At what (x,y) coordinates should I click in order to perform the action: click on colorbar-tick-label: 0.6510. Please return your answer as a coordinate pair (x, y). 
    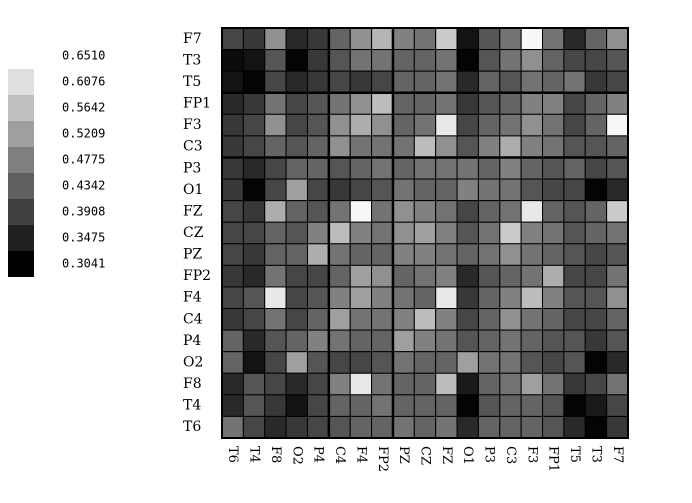
    Looking at the image, I should click on (83, 56).